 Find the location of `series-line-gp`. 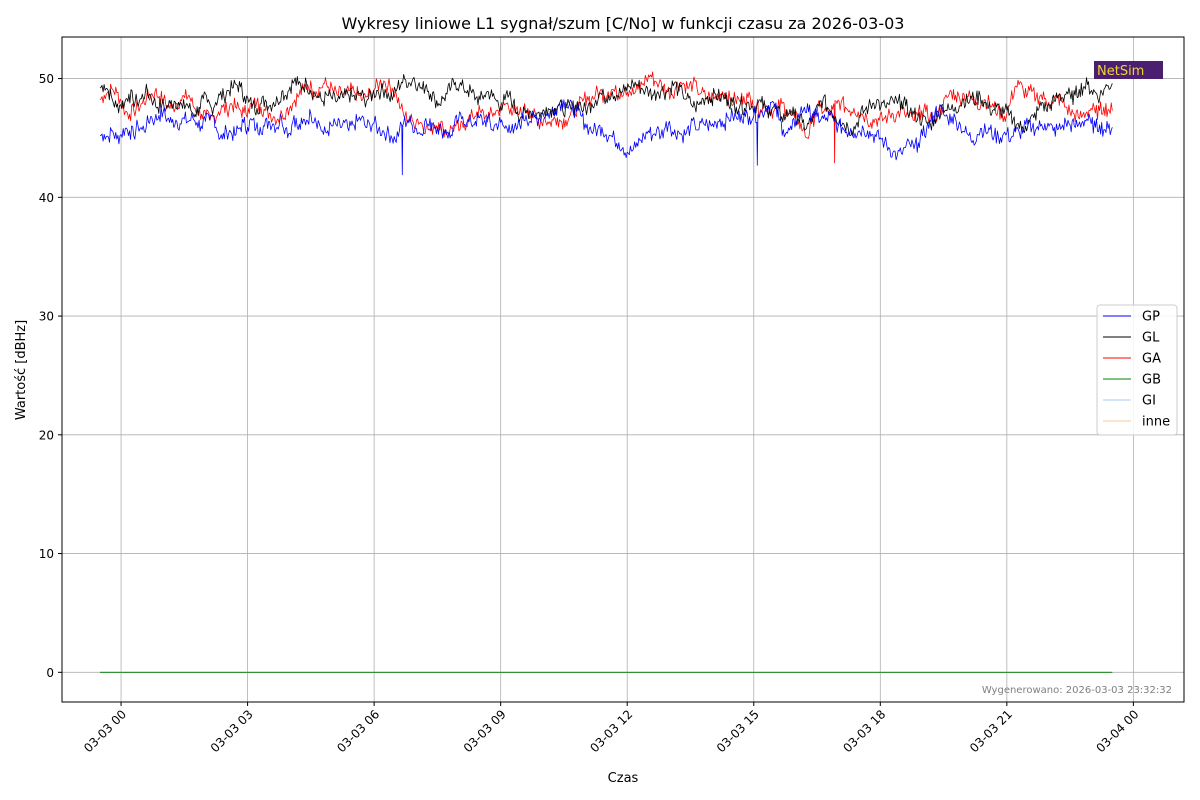

series-line-gp is located at coordinates (606, 137).